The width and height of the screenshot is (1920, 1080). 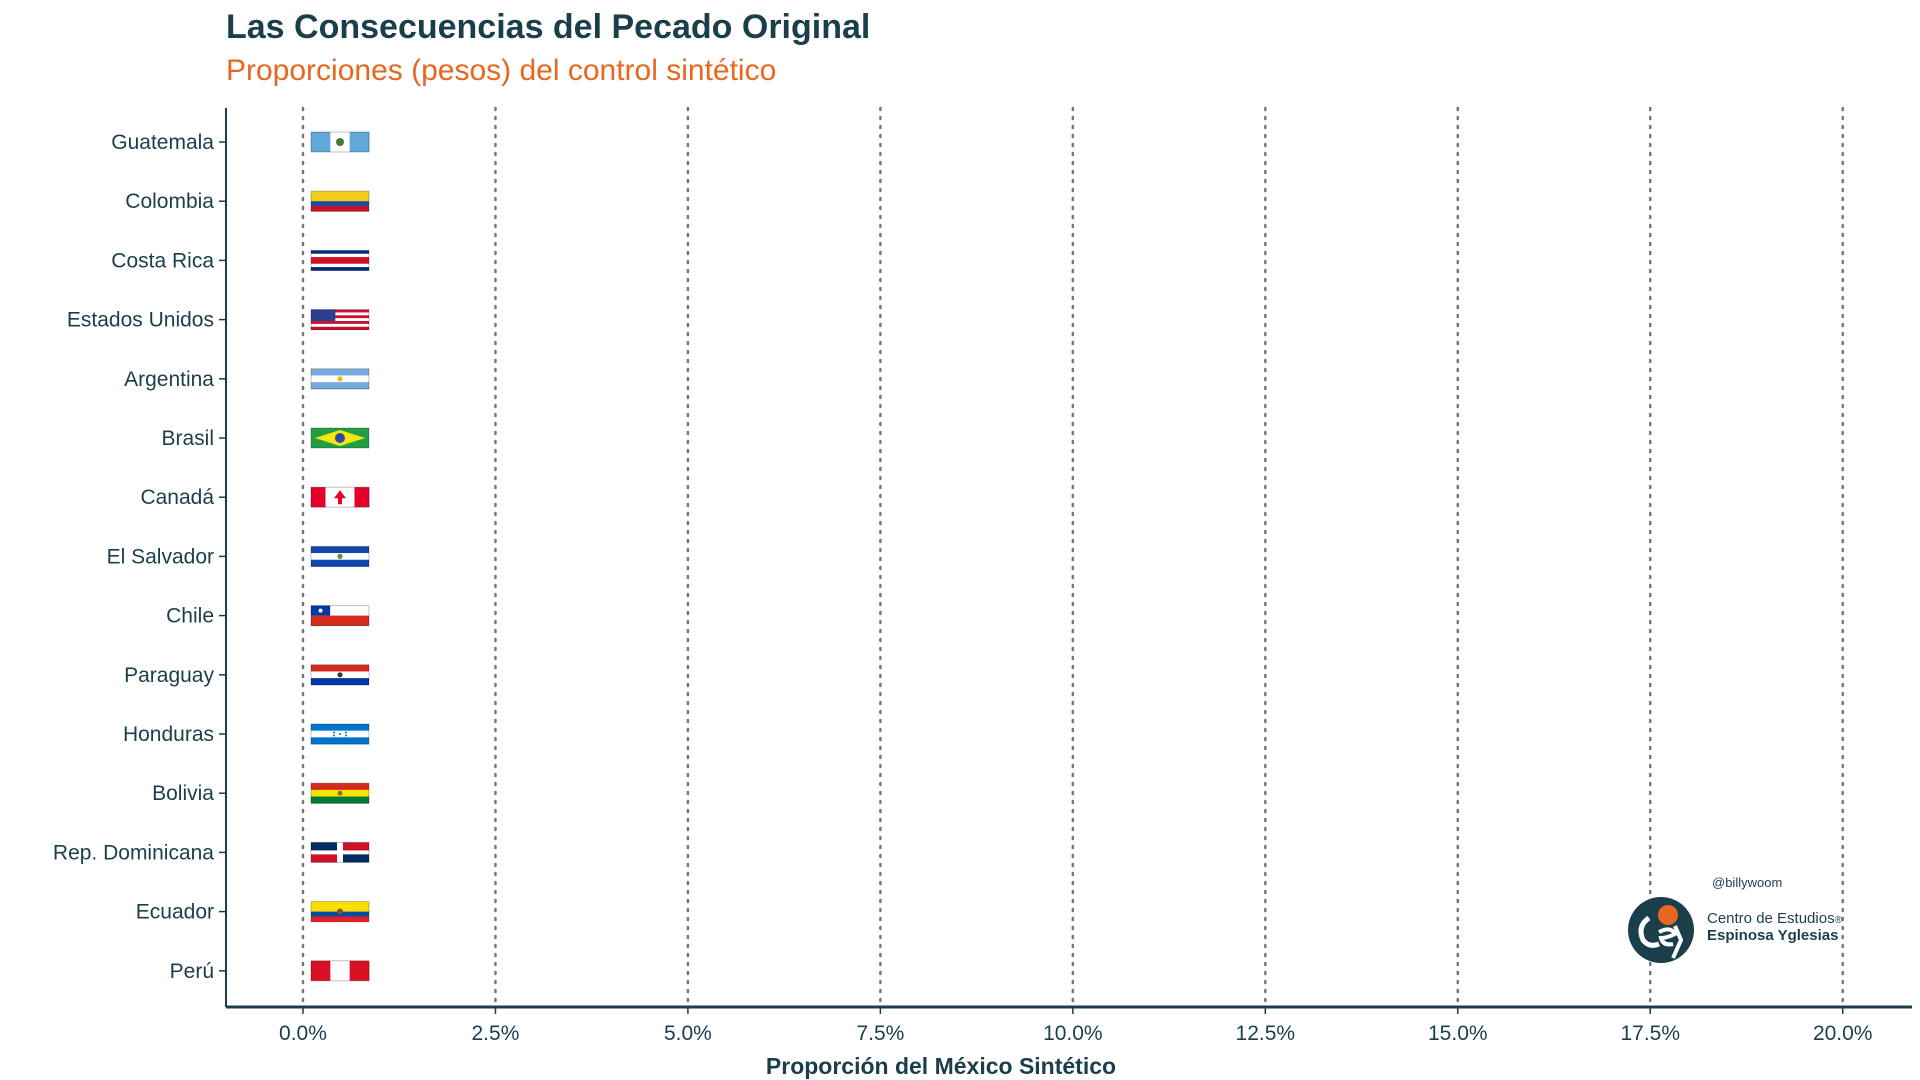 I want to click on x-tick-label: 7.5%, so click(x=880, y=1033).